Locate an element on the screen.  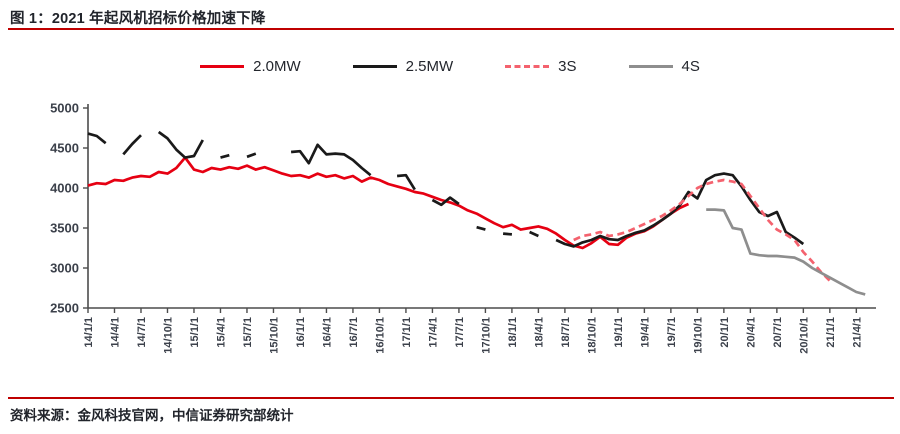
svg-text: 20/10/1 is located at coordinates (804, 335).